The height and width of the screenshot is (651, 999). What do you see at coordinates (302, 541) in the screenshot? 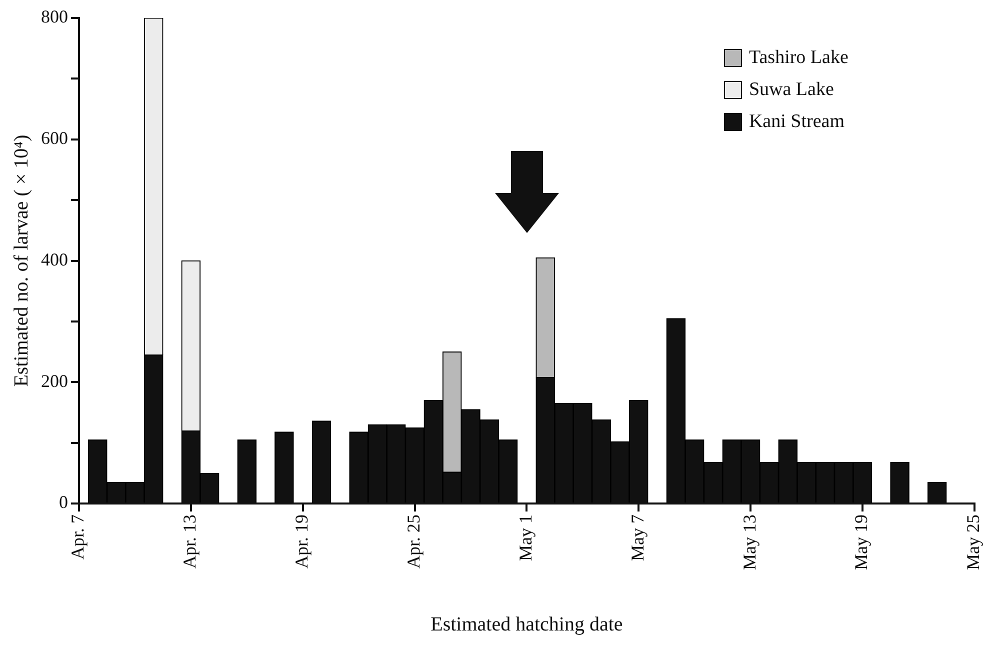
I see `x-tick-label: Apr. 19` at bounding box center [302, 541].